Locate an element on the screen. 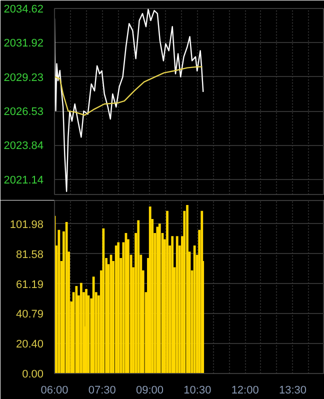 The width and height of the screenshot is (324, 399). y-tick-label: 2023.84 is located at coordinates (24, 146).